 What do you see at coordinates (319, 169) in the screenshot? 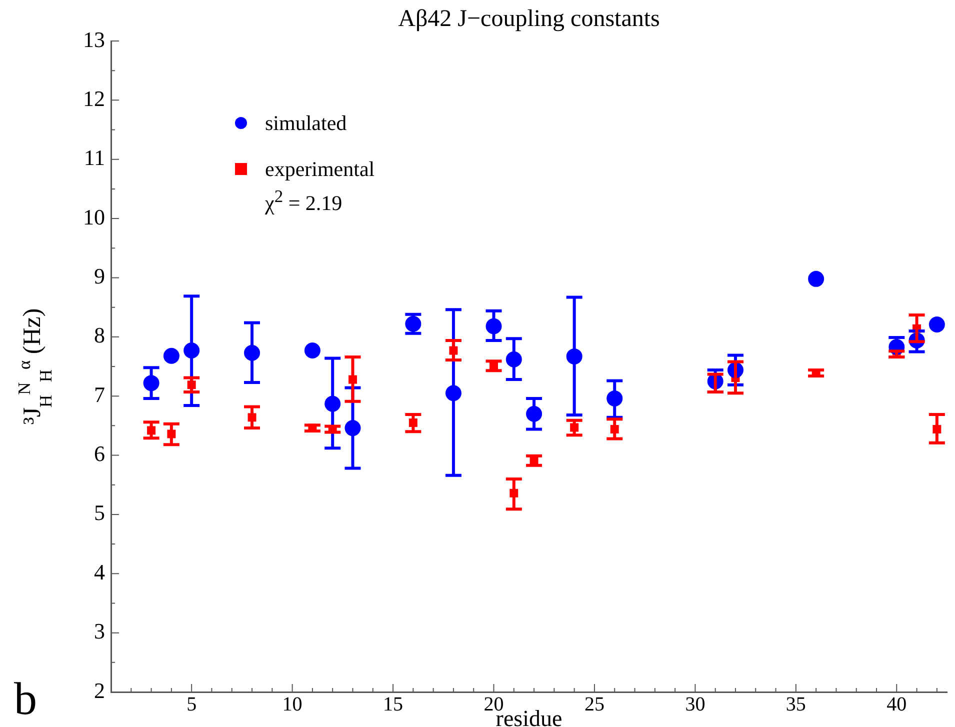
I see `legend-label: experimental` at bounding box center [319, 169].